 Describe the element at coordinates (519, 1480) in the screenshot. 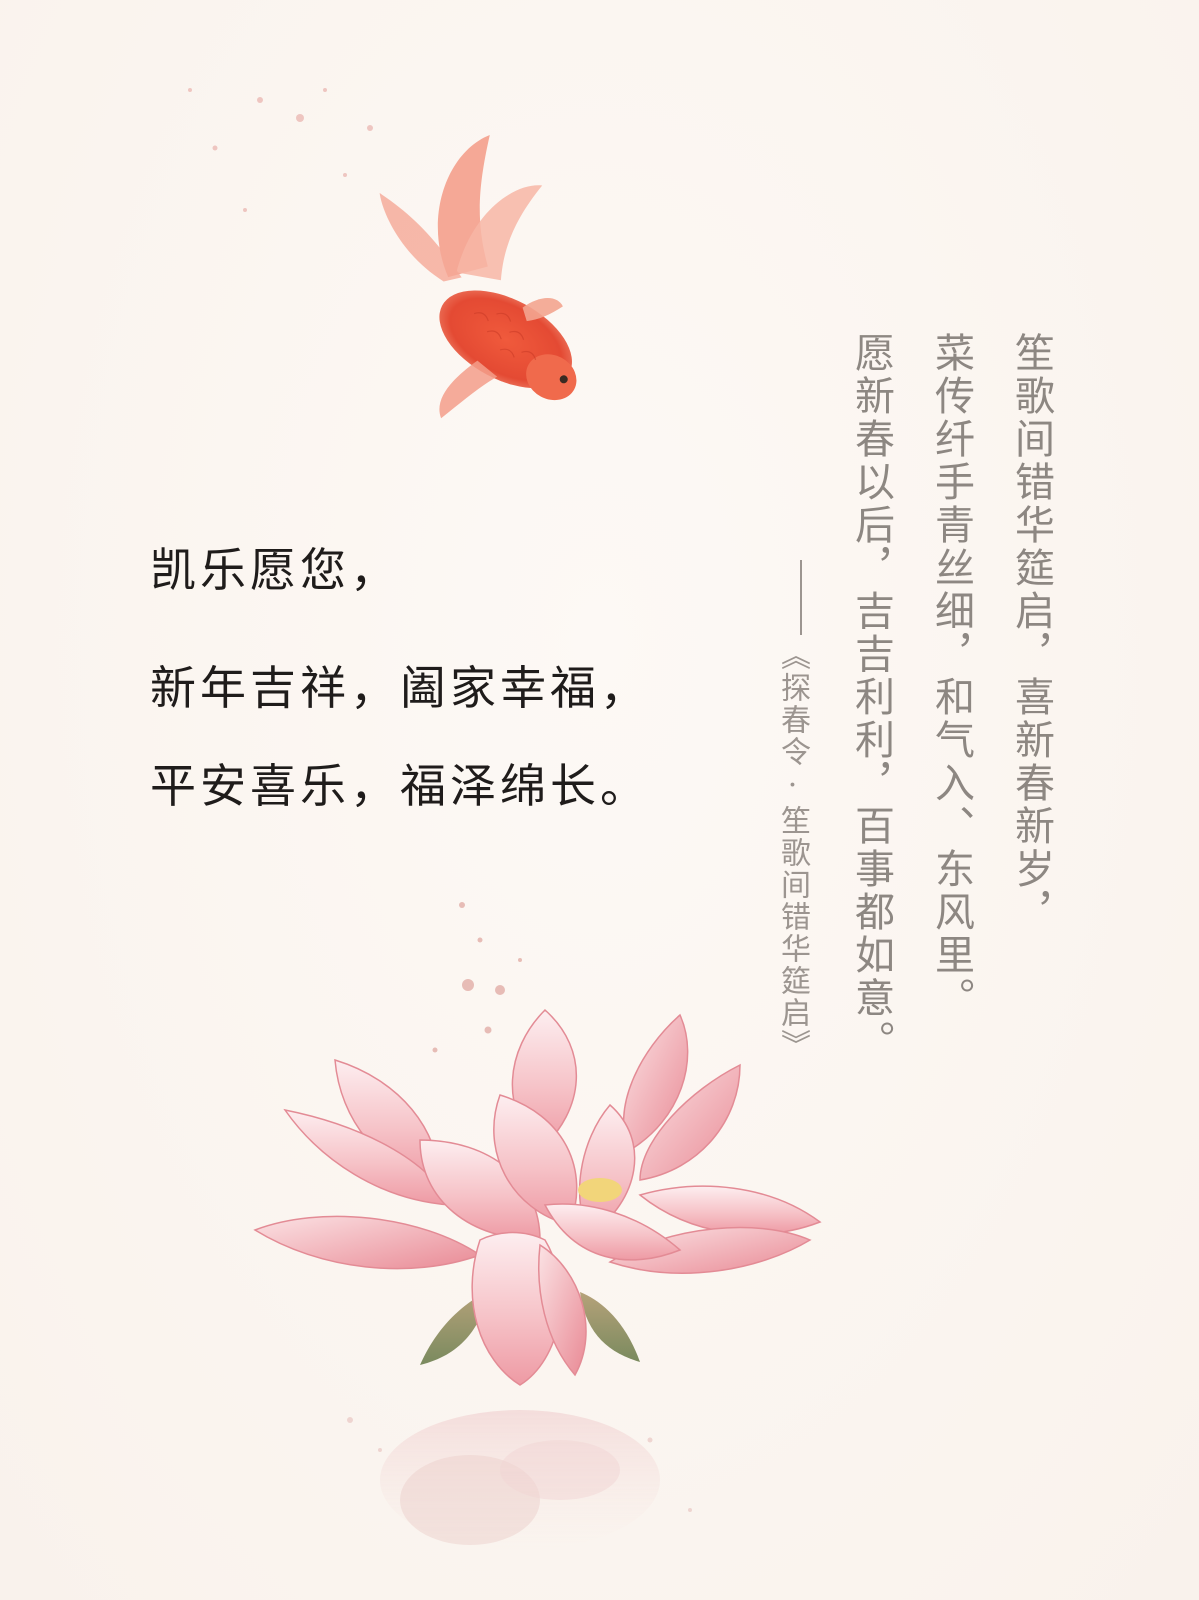

I see `lotus-reflection` at that location.